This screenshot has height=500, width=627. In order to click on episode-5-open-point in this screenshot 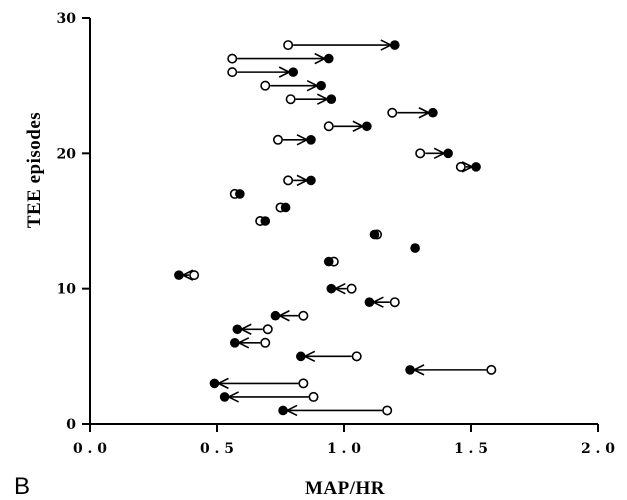, I will do `click(356, 356)`.